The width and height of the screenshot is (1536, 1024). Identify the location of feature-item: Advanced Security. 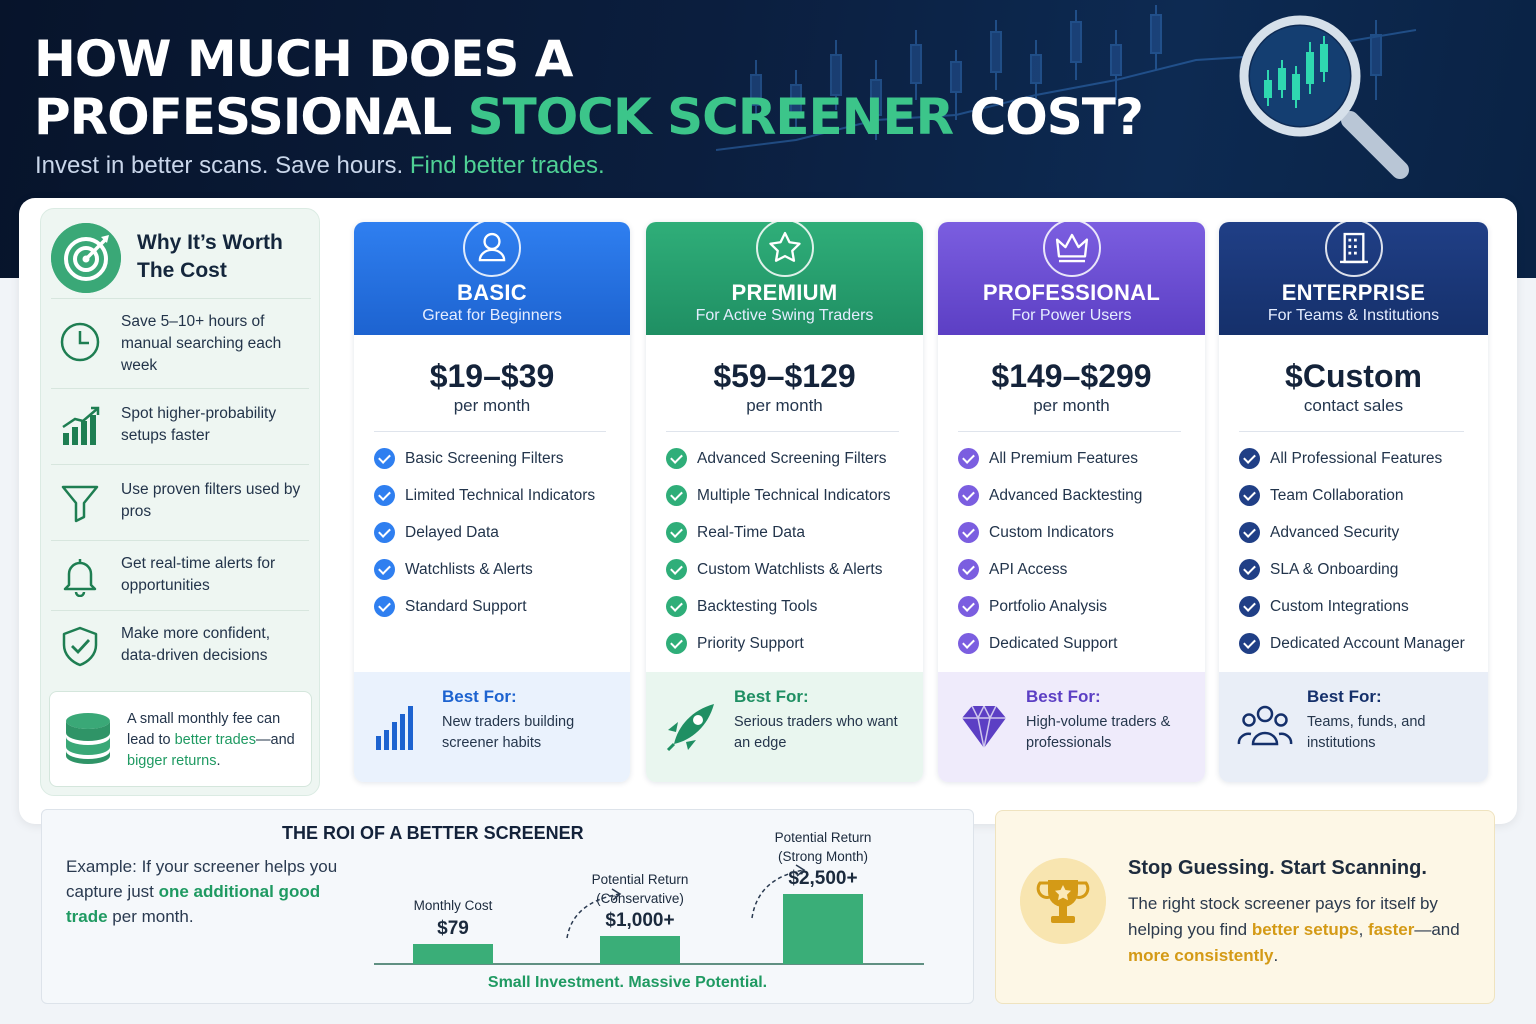
(1352, 540).